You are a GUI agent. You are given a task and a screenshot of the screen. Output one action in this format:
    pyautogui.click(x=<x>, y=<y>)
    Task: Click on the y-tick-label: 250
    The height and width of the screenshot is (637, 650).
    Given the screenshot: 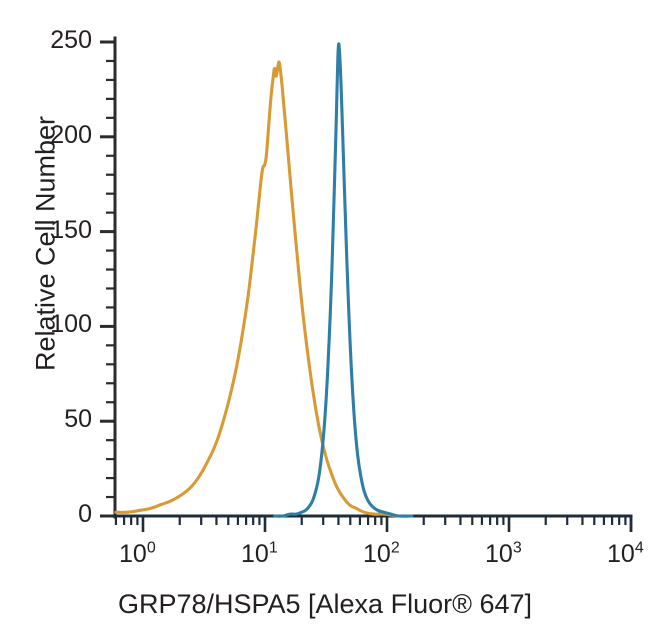 What is the action you would take?
    pyautogui.click(x=71, y=40)
    